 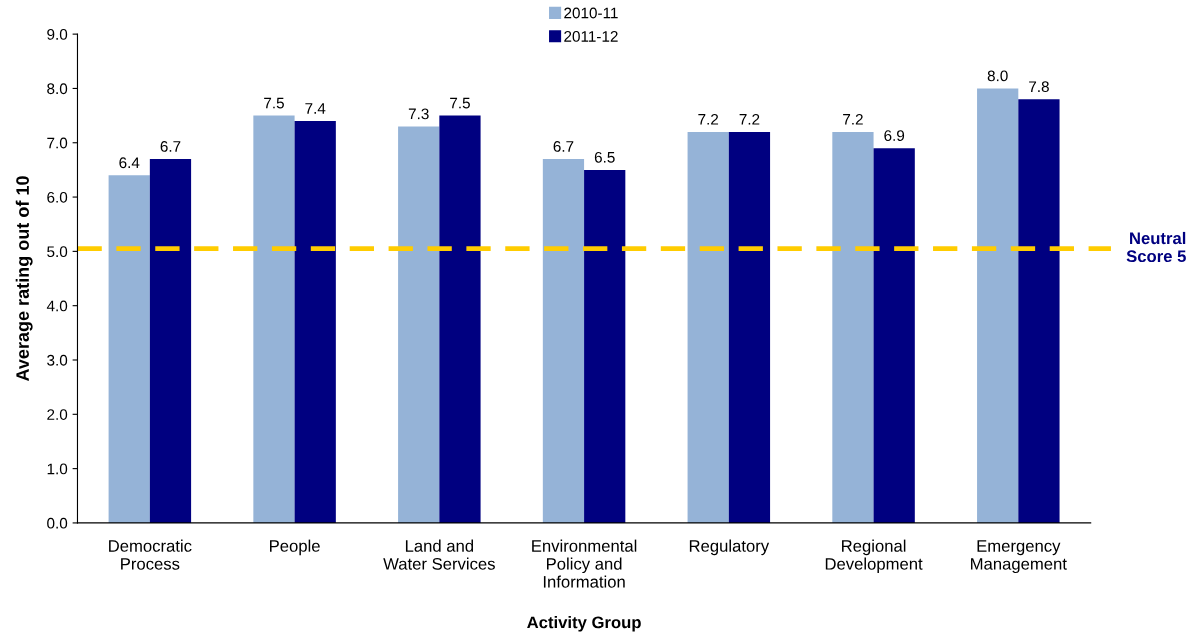 I want to click on x-tick-label: Regulatory, so click(x=729, y=547).